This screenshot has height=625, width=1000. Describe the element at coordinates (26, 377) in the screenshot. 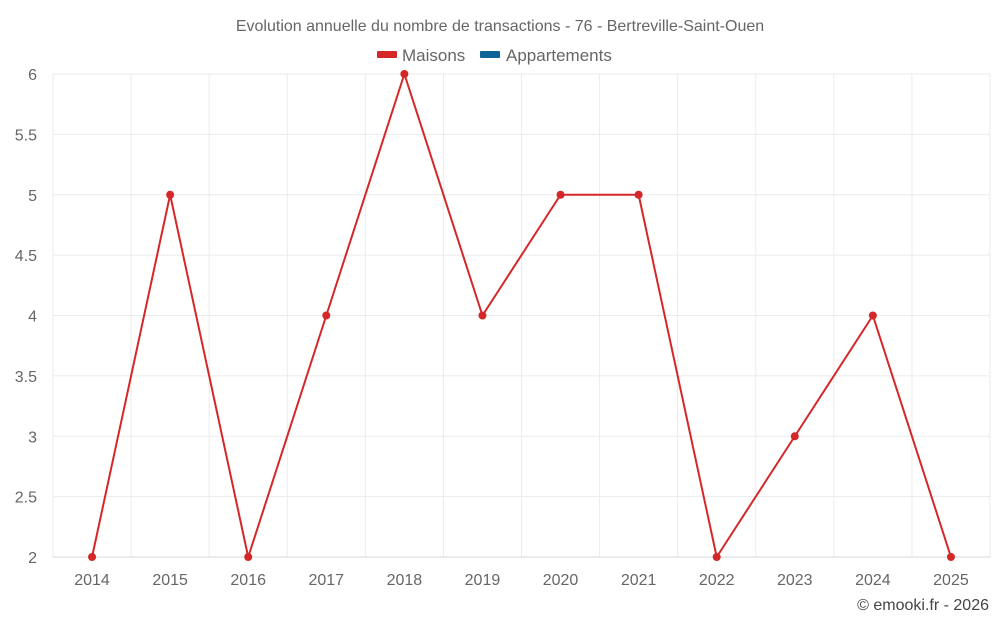

I see `y-tick-label: 3.5` at that location.